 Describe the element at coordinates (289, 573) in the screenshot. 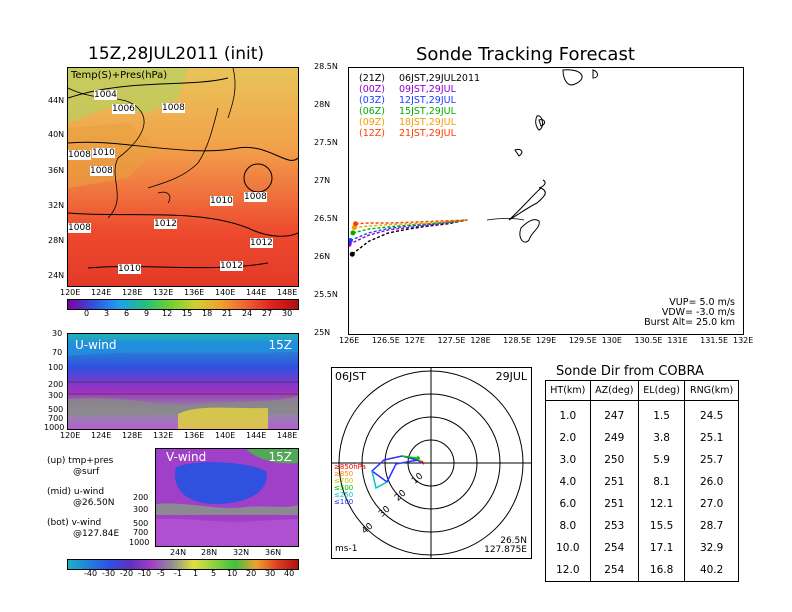

I see `wind-colorbar-tick: 40` at that location.